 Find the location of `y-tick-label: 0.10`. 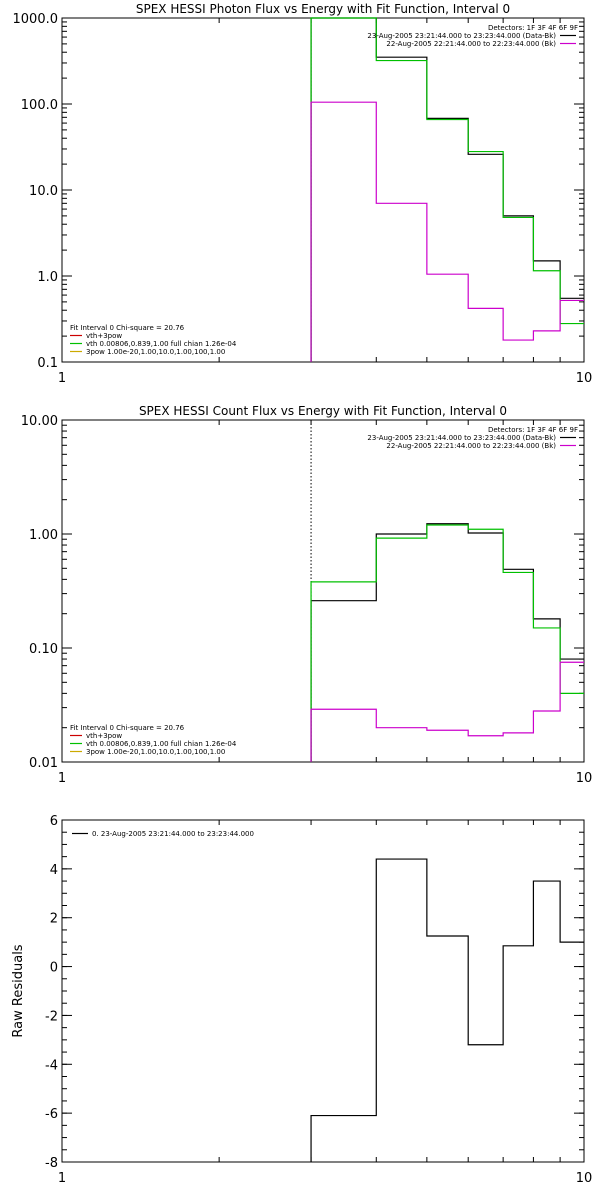

y-tick-label: 0.10 is located at coordinates (43, 649).